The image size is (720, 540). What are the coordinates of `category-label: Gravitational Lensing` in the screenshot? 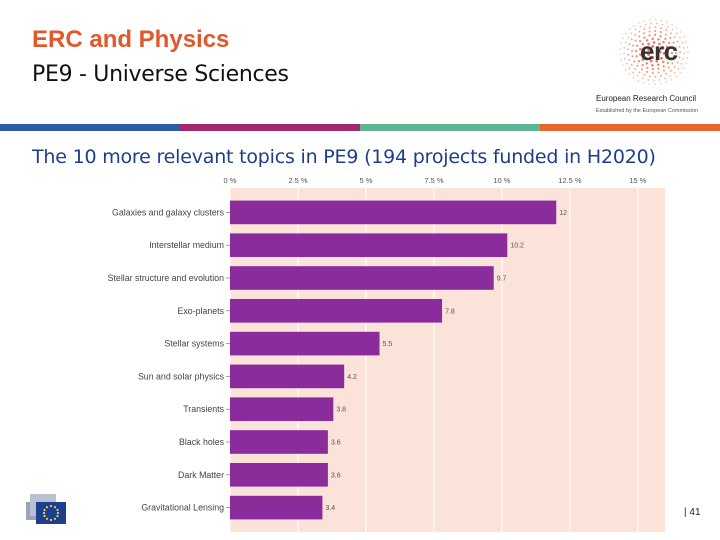 It's located at (182, 508).